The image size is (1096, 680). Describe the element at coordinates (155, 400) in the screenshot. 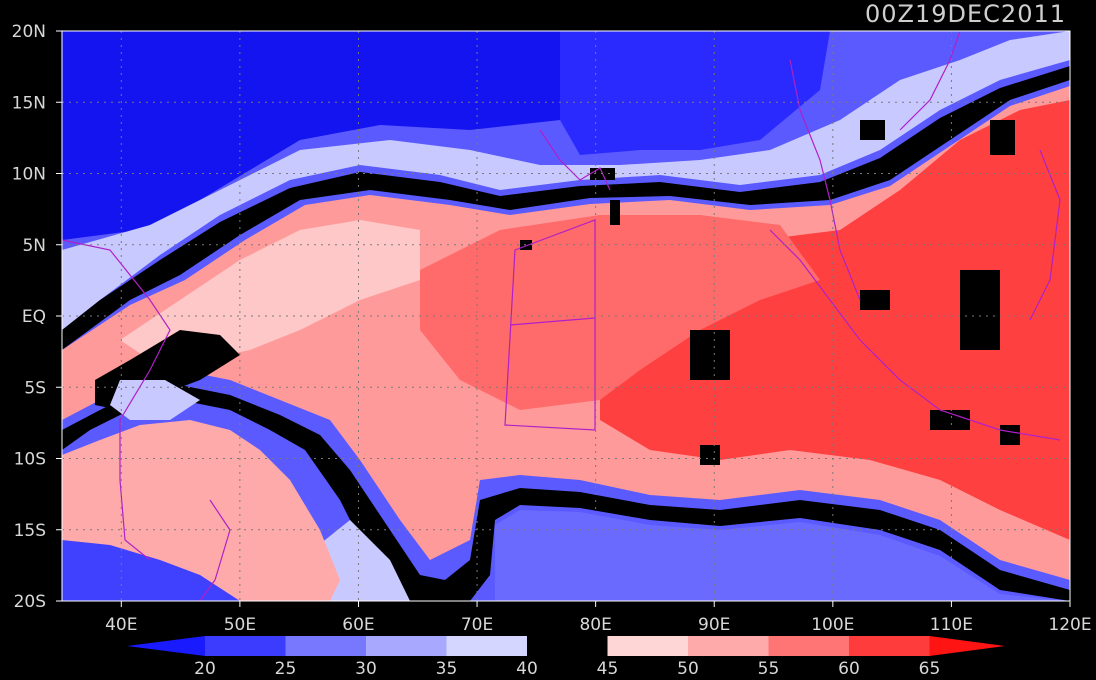

I see `field-west-pale-patch` at that location.